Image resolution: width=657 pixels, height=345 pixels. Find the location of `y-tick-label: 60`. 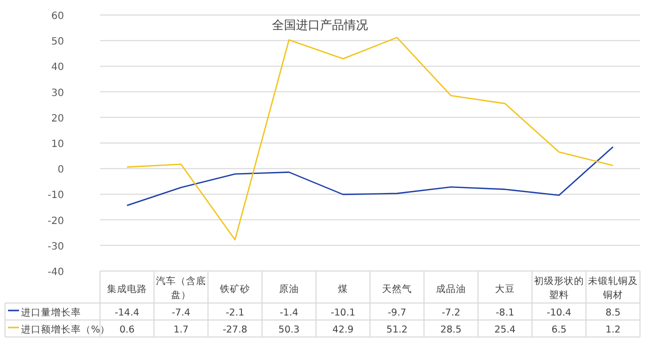

y-tick-label: 60 is located at coordinates (57, 16).